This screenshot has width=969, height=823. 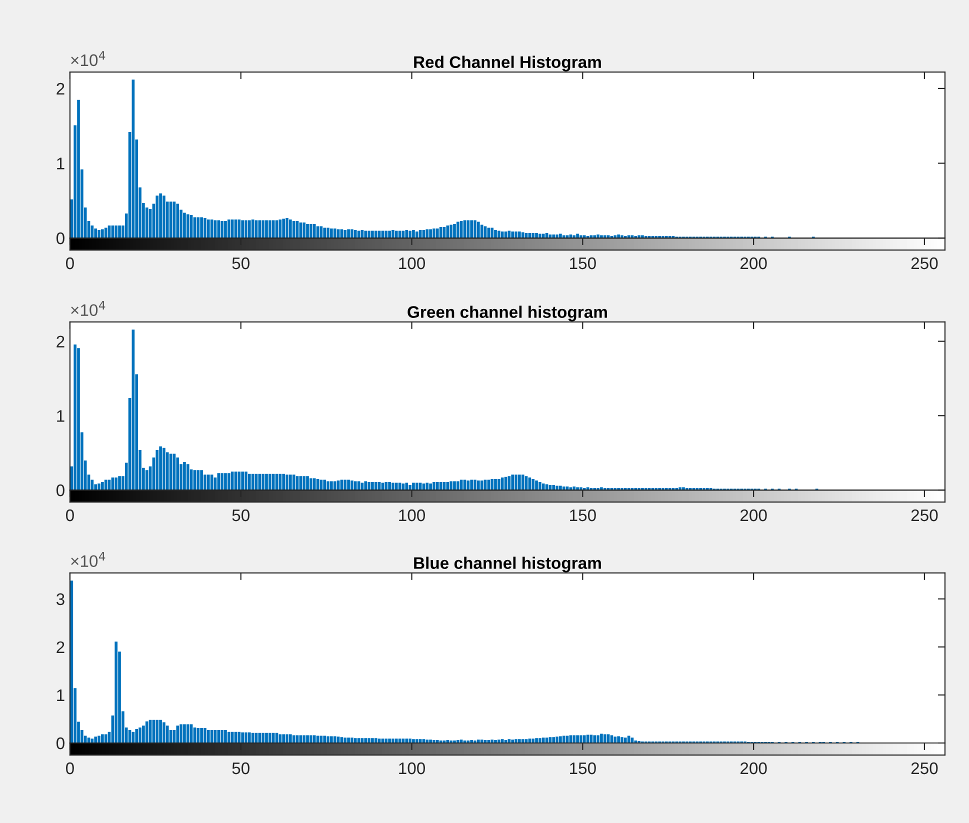 I want to click on y-tick-label: 3, so click(x=60, y=599).